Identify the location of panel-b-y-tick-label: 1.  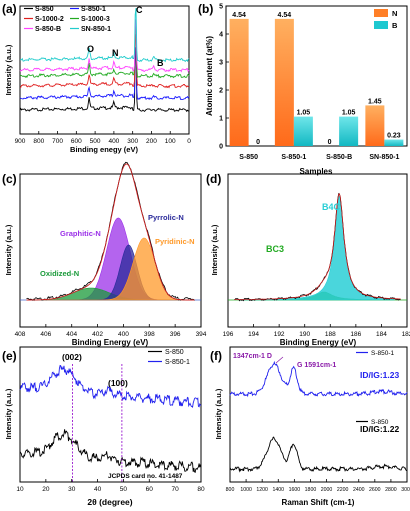
(221, 119).